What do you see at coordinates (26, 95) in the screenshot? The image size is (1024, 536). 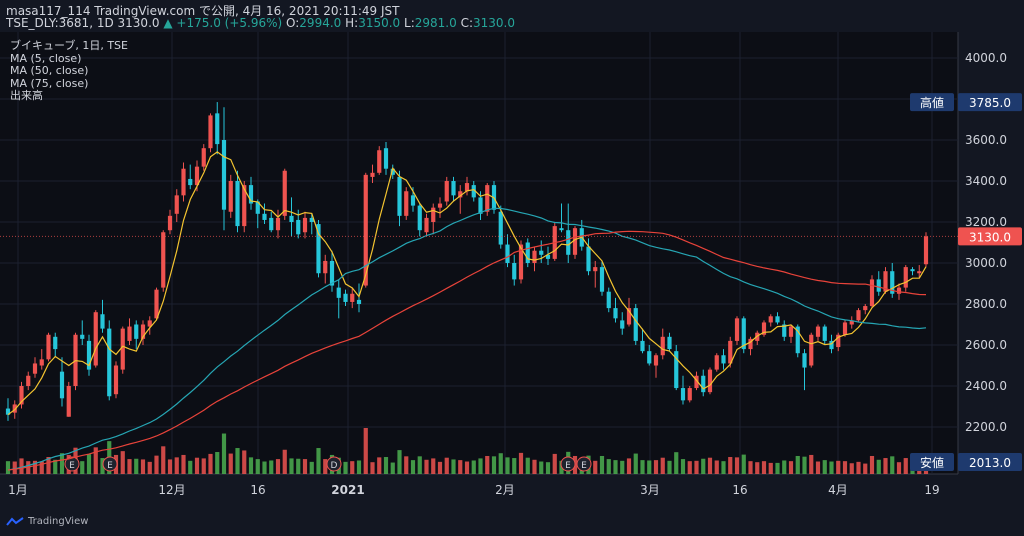 I see `legend-volume: 出来高` at bounding box center [26, 95].